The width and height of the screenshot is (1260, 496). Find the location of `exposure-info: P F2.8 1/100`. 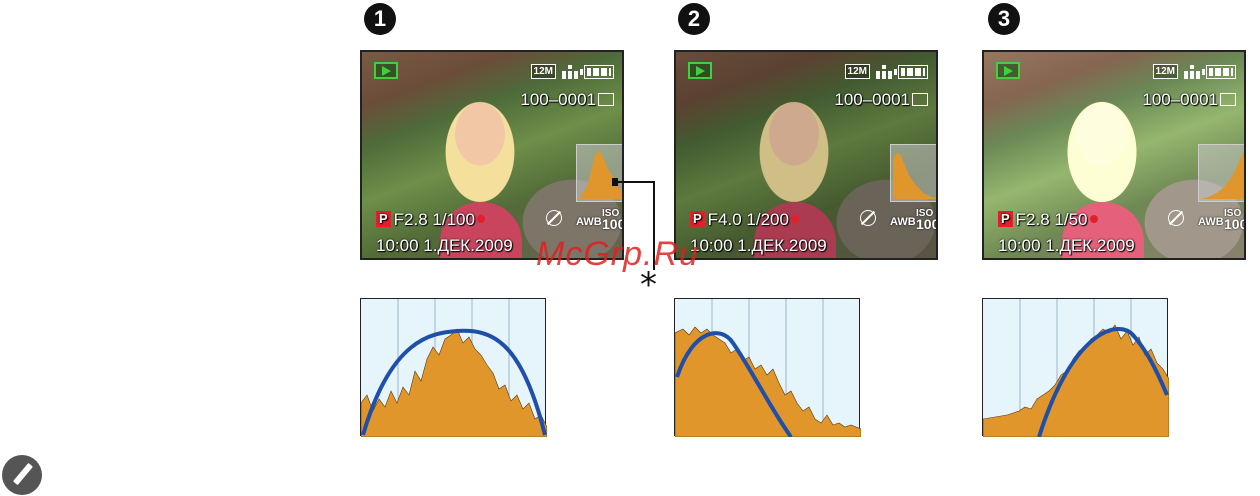

exposure-info: P F2.8 1/100 is located at coordinates (430, 220).